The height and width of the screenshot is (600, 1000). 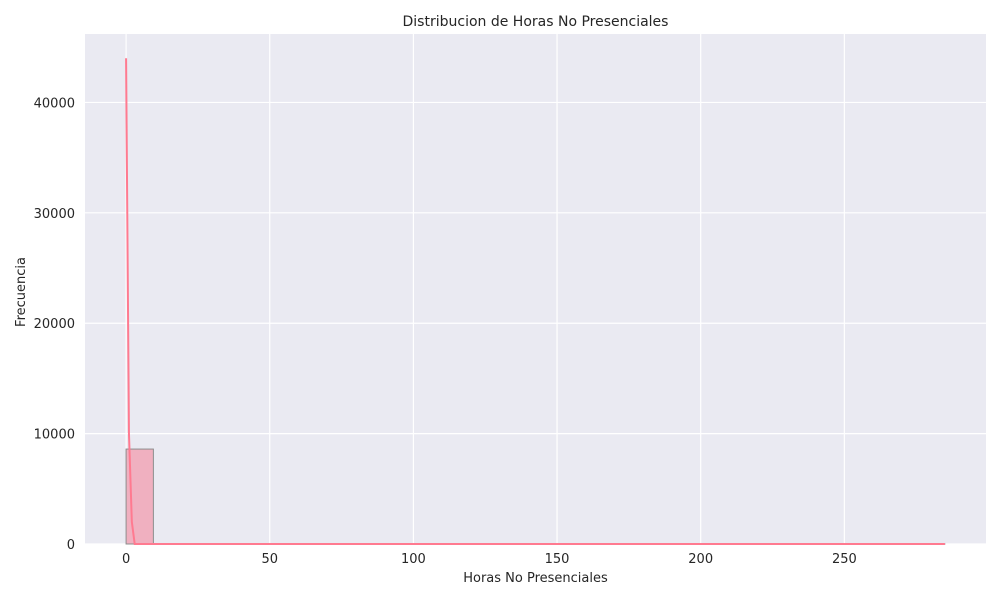 I want to click on x-tick-label: 250, so click(x=844, y=559).